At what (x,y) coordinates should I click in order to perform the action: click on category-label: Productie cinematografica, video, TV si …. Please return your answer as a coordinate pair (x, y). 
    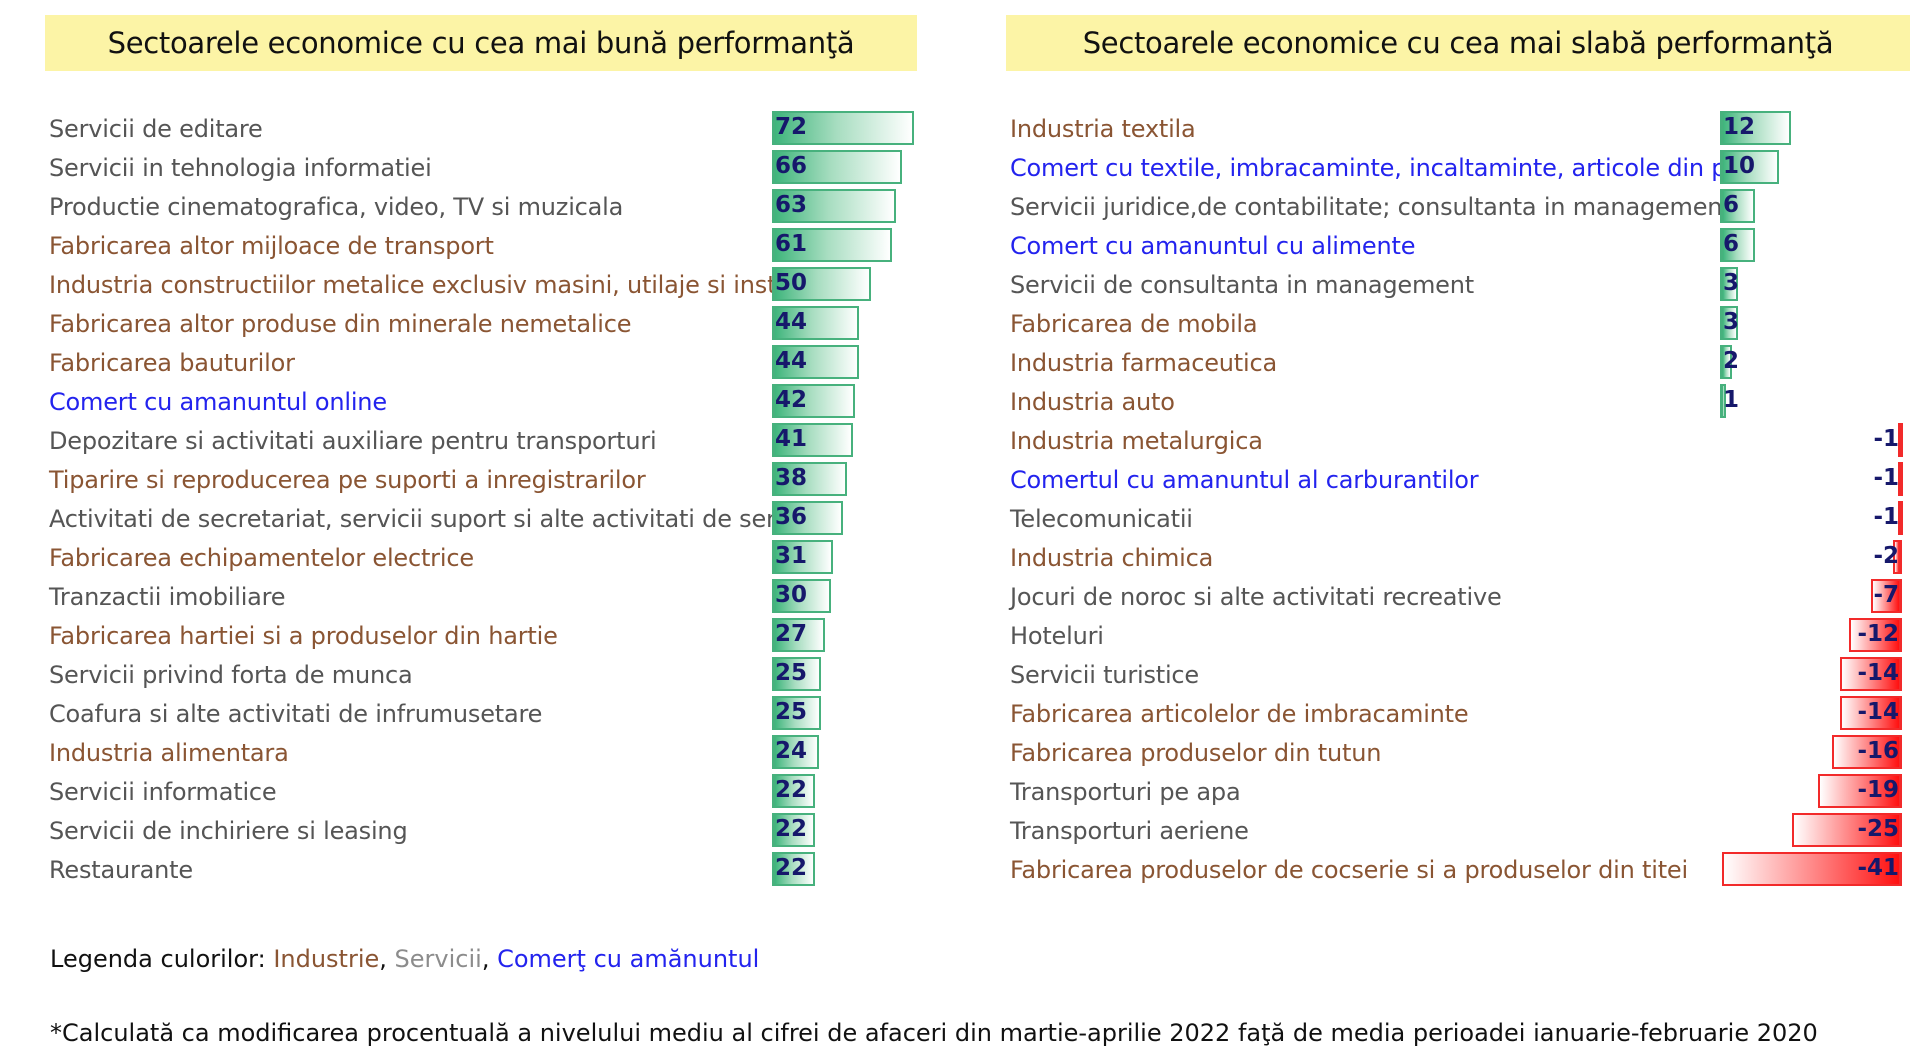
    Looking at the image, I should click on (336, 207).